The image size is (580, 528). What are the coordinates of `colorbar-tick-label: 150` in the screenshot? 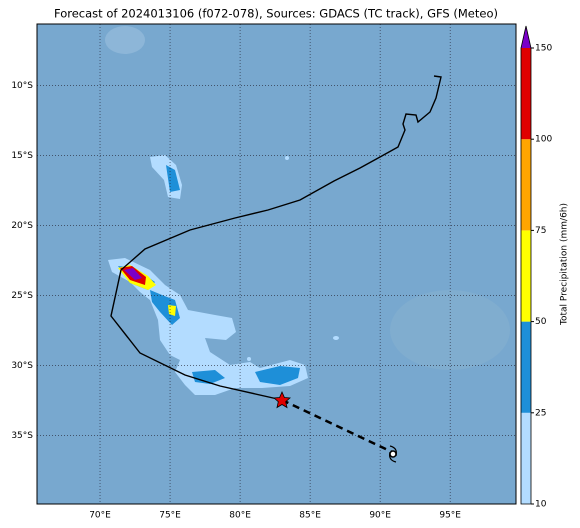 It's located at (543, 49).